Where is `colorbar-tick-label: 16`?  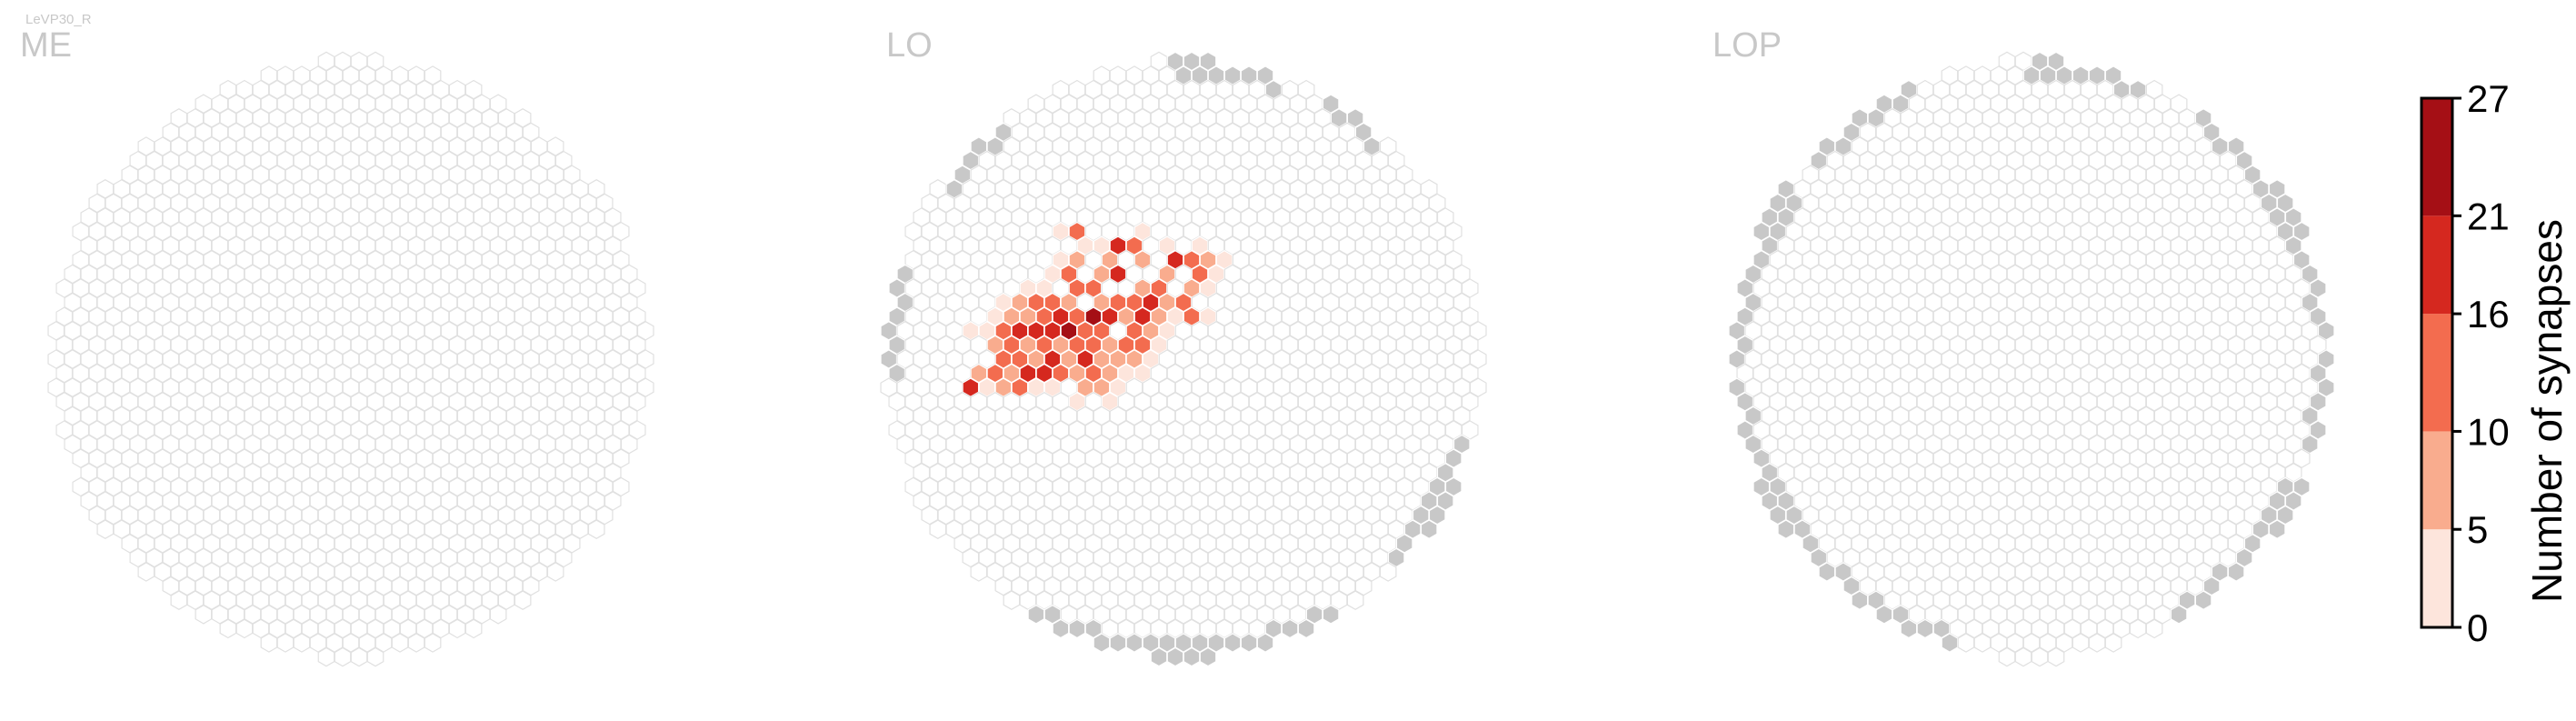 colorbar-tick-label: 16 is located at coordinates (2488, 314).